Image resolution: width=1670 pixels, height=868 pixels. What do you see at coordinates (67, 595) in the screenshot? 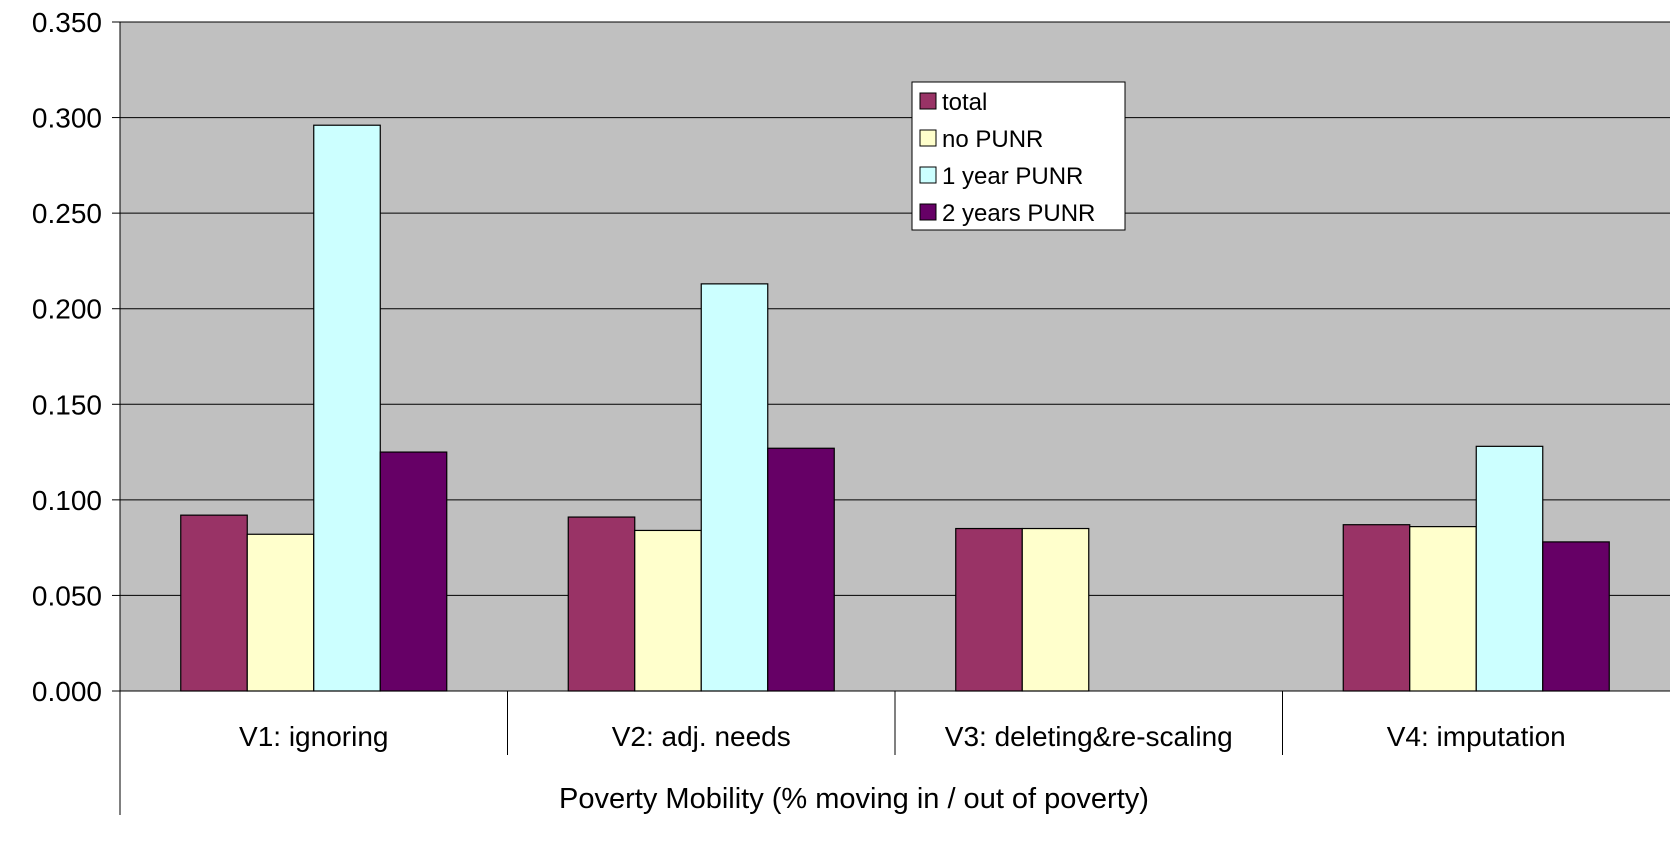
I see `y-tick-label: 0.050` at bounding box center [67, 595].